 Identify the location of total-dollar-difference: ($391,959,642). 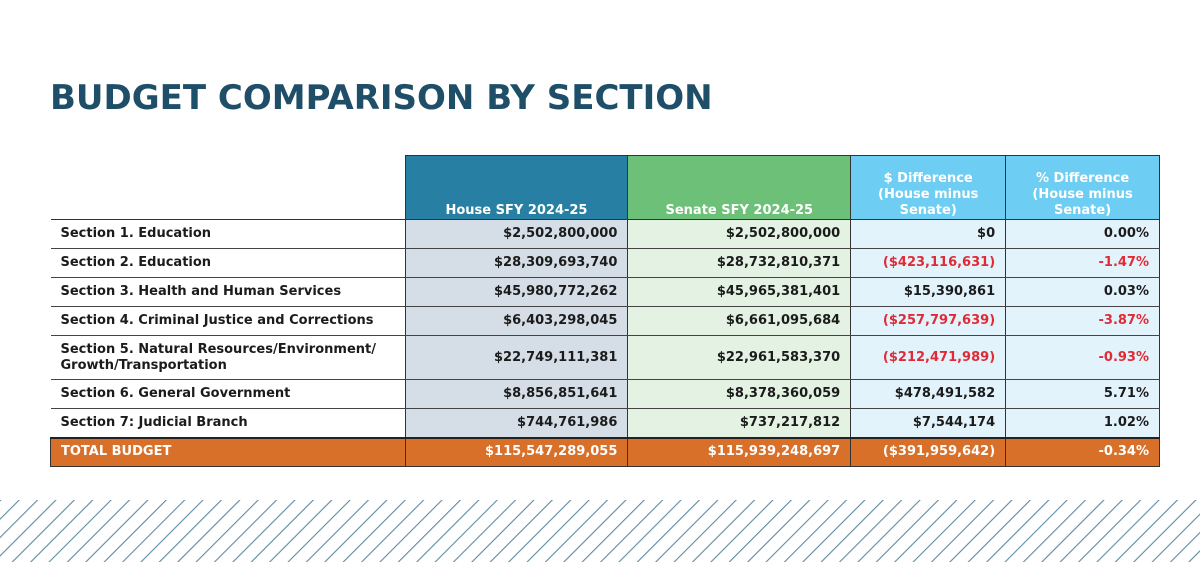
(928, 451).